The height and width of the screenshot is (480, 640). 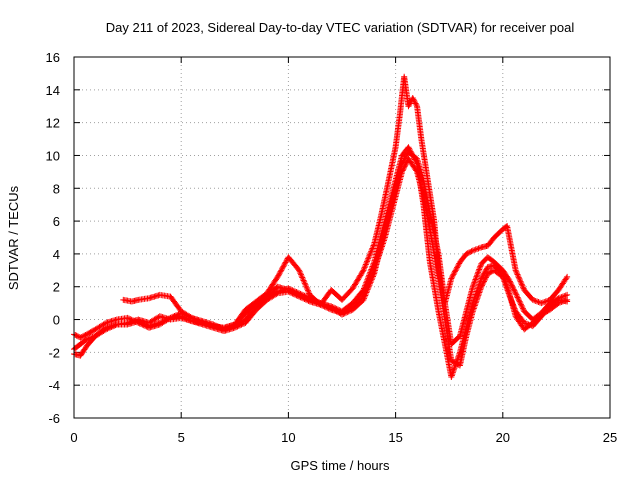 What do you see at coordinates (73, 437) in the screenshot?
I see `x-tick-label: 0` at bounding box center [73, 437].